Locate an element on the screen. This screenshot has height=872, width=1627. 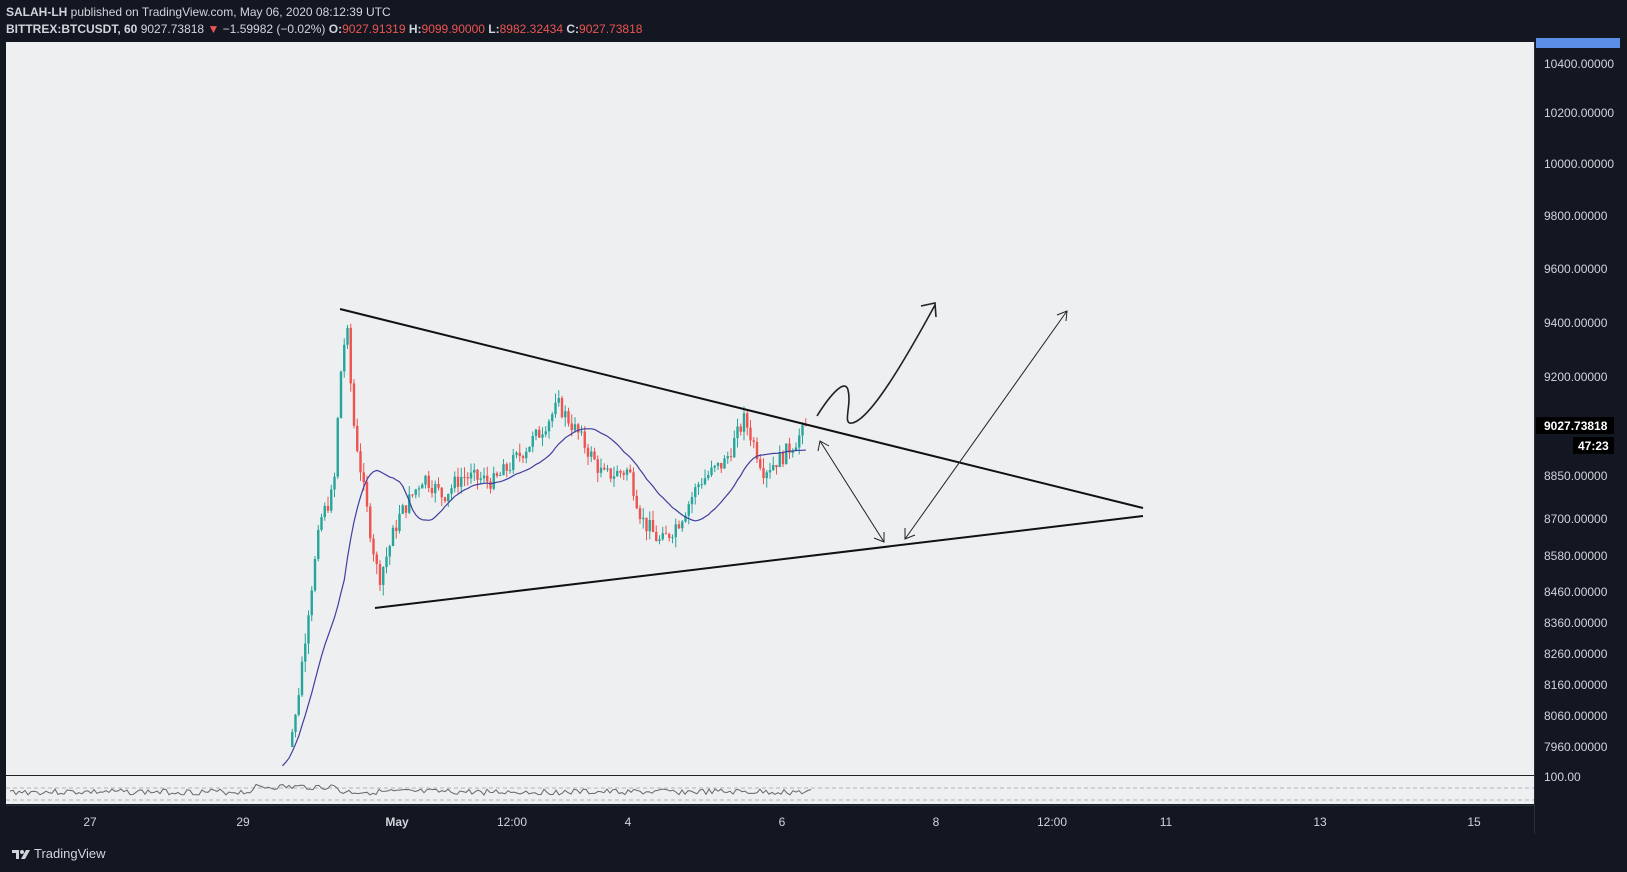
oscillator-line is located at coordinates (410, 789).